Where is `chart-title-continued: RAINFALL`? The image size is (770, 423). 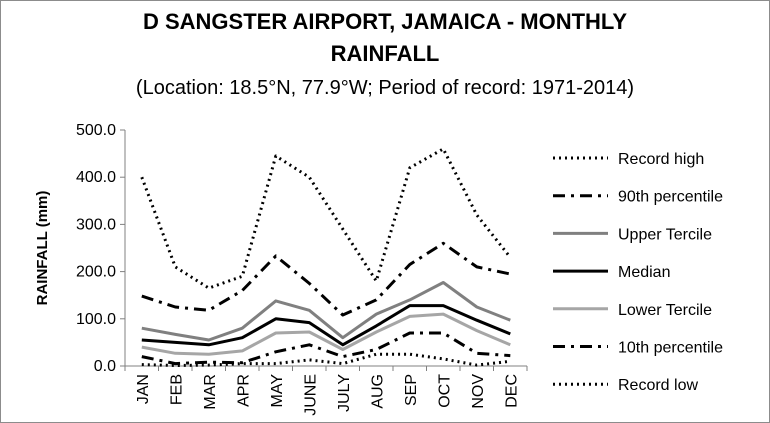
chart-title-continued: RAINFALL is located at coordinates (385, 53).